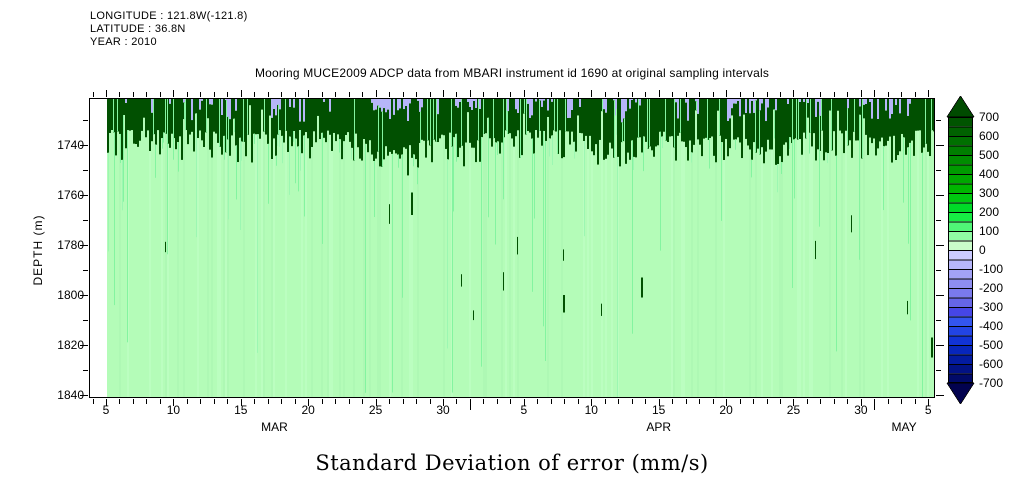 Image resolution: width=1009 pixels, height=504 pixels. What do you see at coordinates (70, 145) in the screenshot?
I see `depth-tick-label: 1740` at bounding box center [70, 145].